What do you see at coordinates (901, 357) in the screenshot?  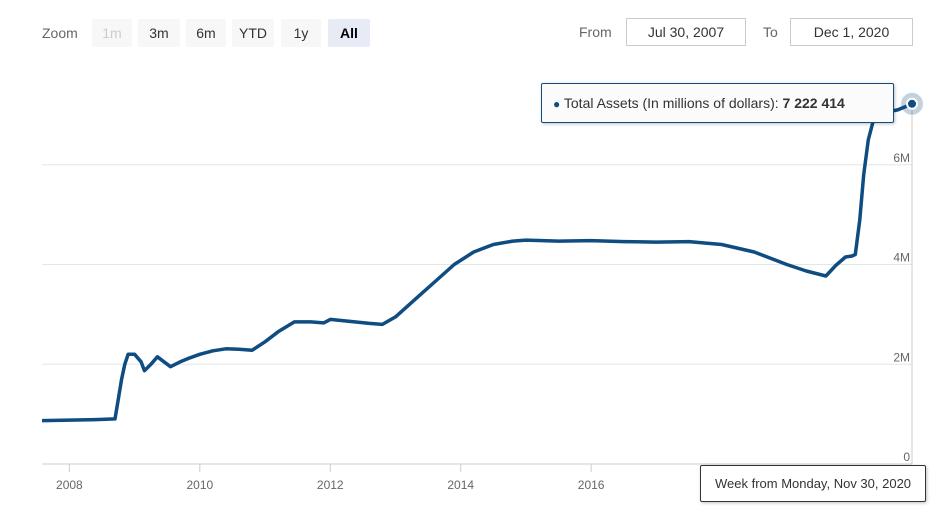 I see `y-tick-label: 2M` at bounding box center [901, 357].